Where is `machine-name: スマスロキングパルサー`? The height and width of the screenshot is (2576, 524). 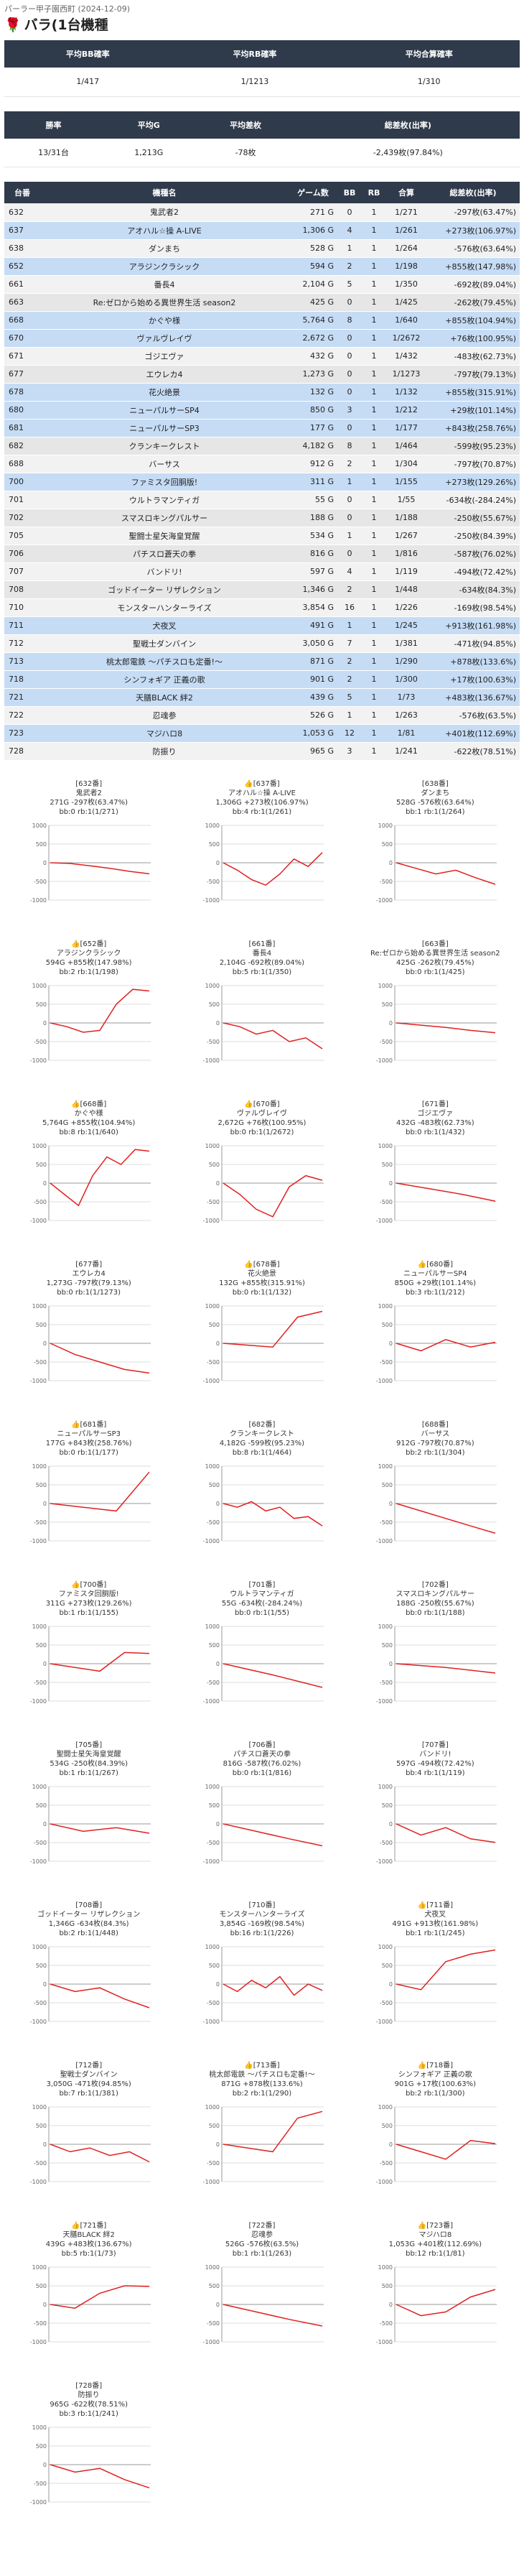
machine-name: スマスロキングパルサー is located at coordinates (165, 518).